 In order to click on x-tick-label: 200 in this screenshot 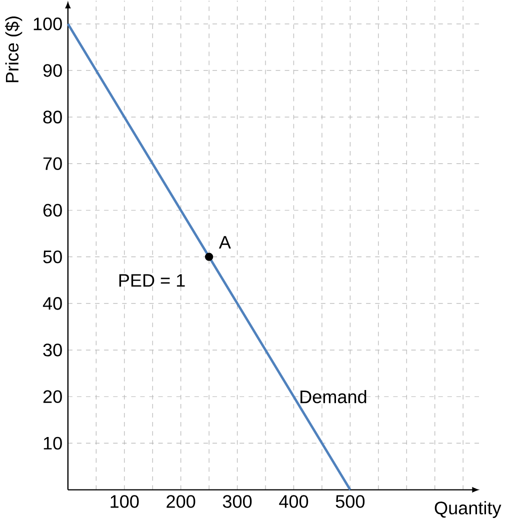, I will do `click(181, 501)`.